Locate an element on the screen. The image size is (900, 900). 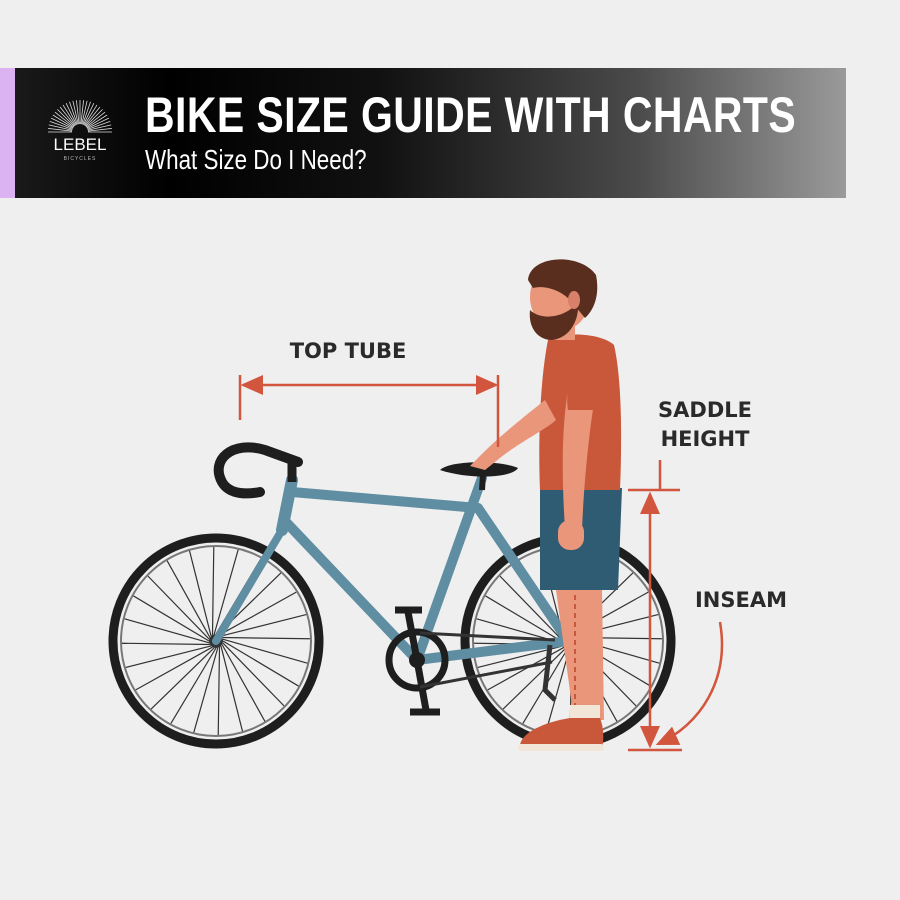
svg-text: LEBEL is located at coordinates (80, 144).